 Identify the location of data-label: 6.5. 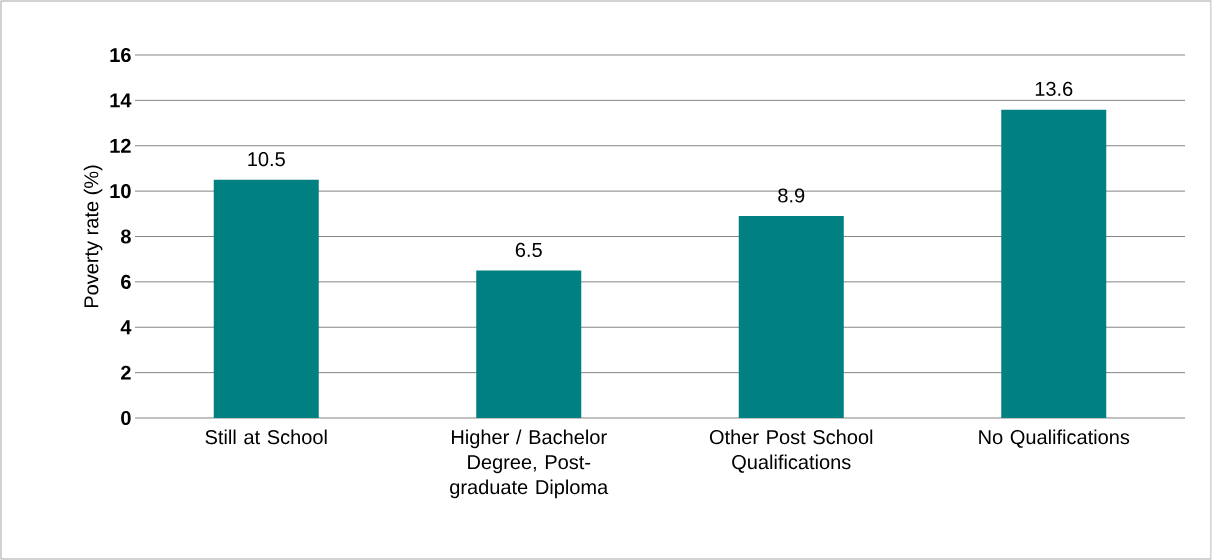
(528, 249).